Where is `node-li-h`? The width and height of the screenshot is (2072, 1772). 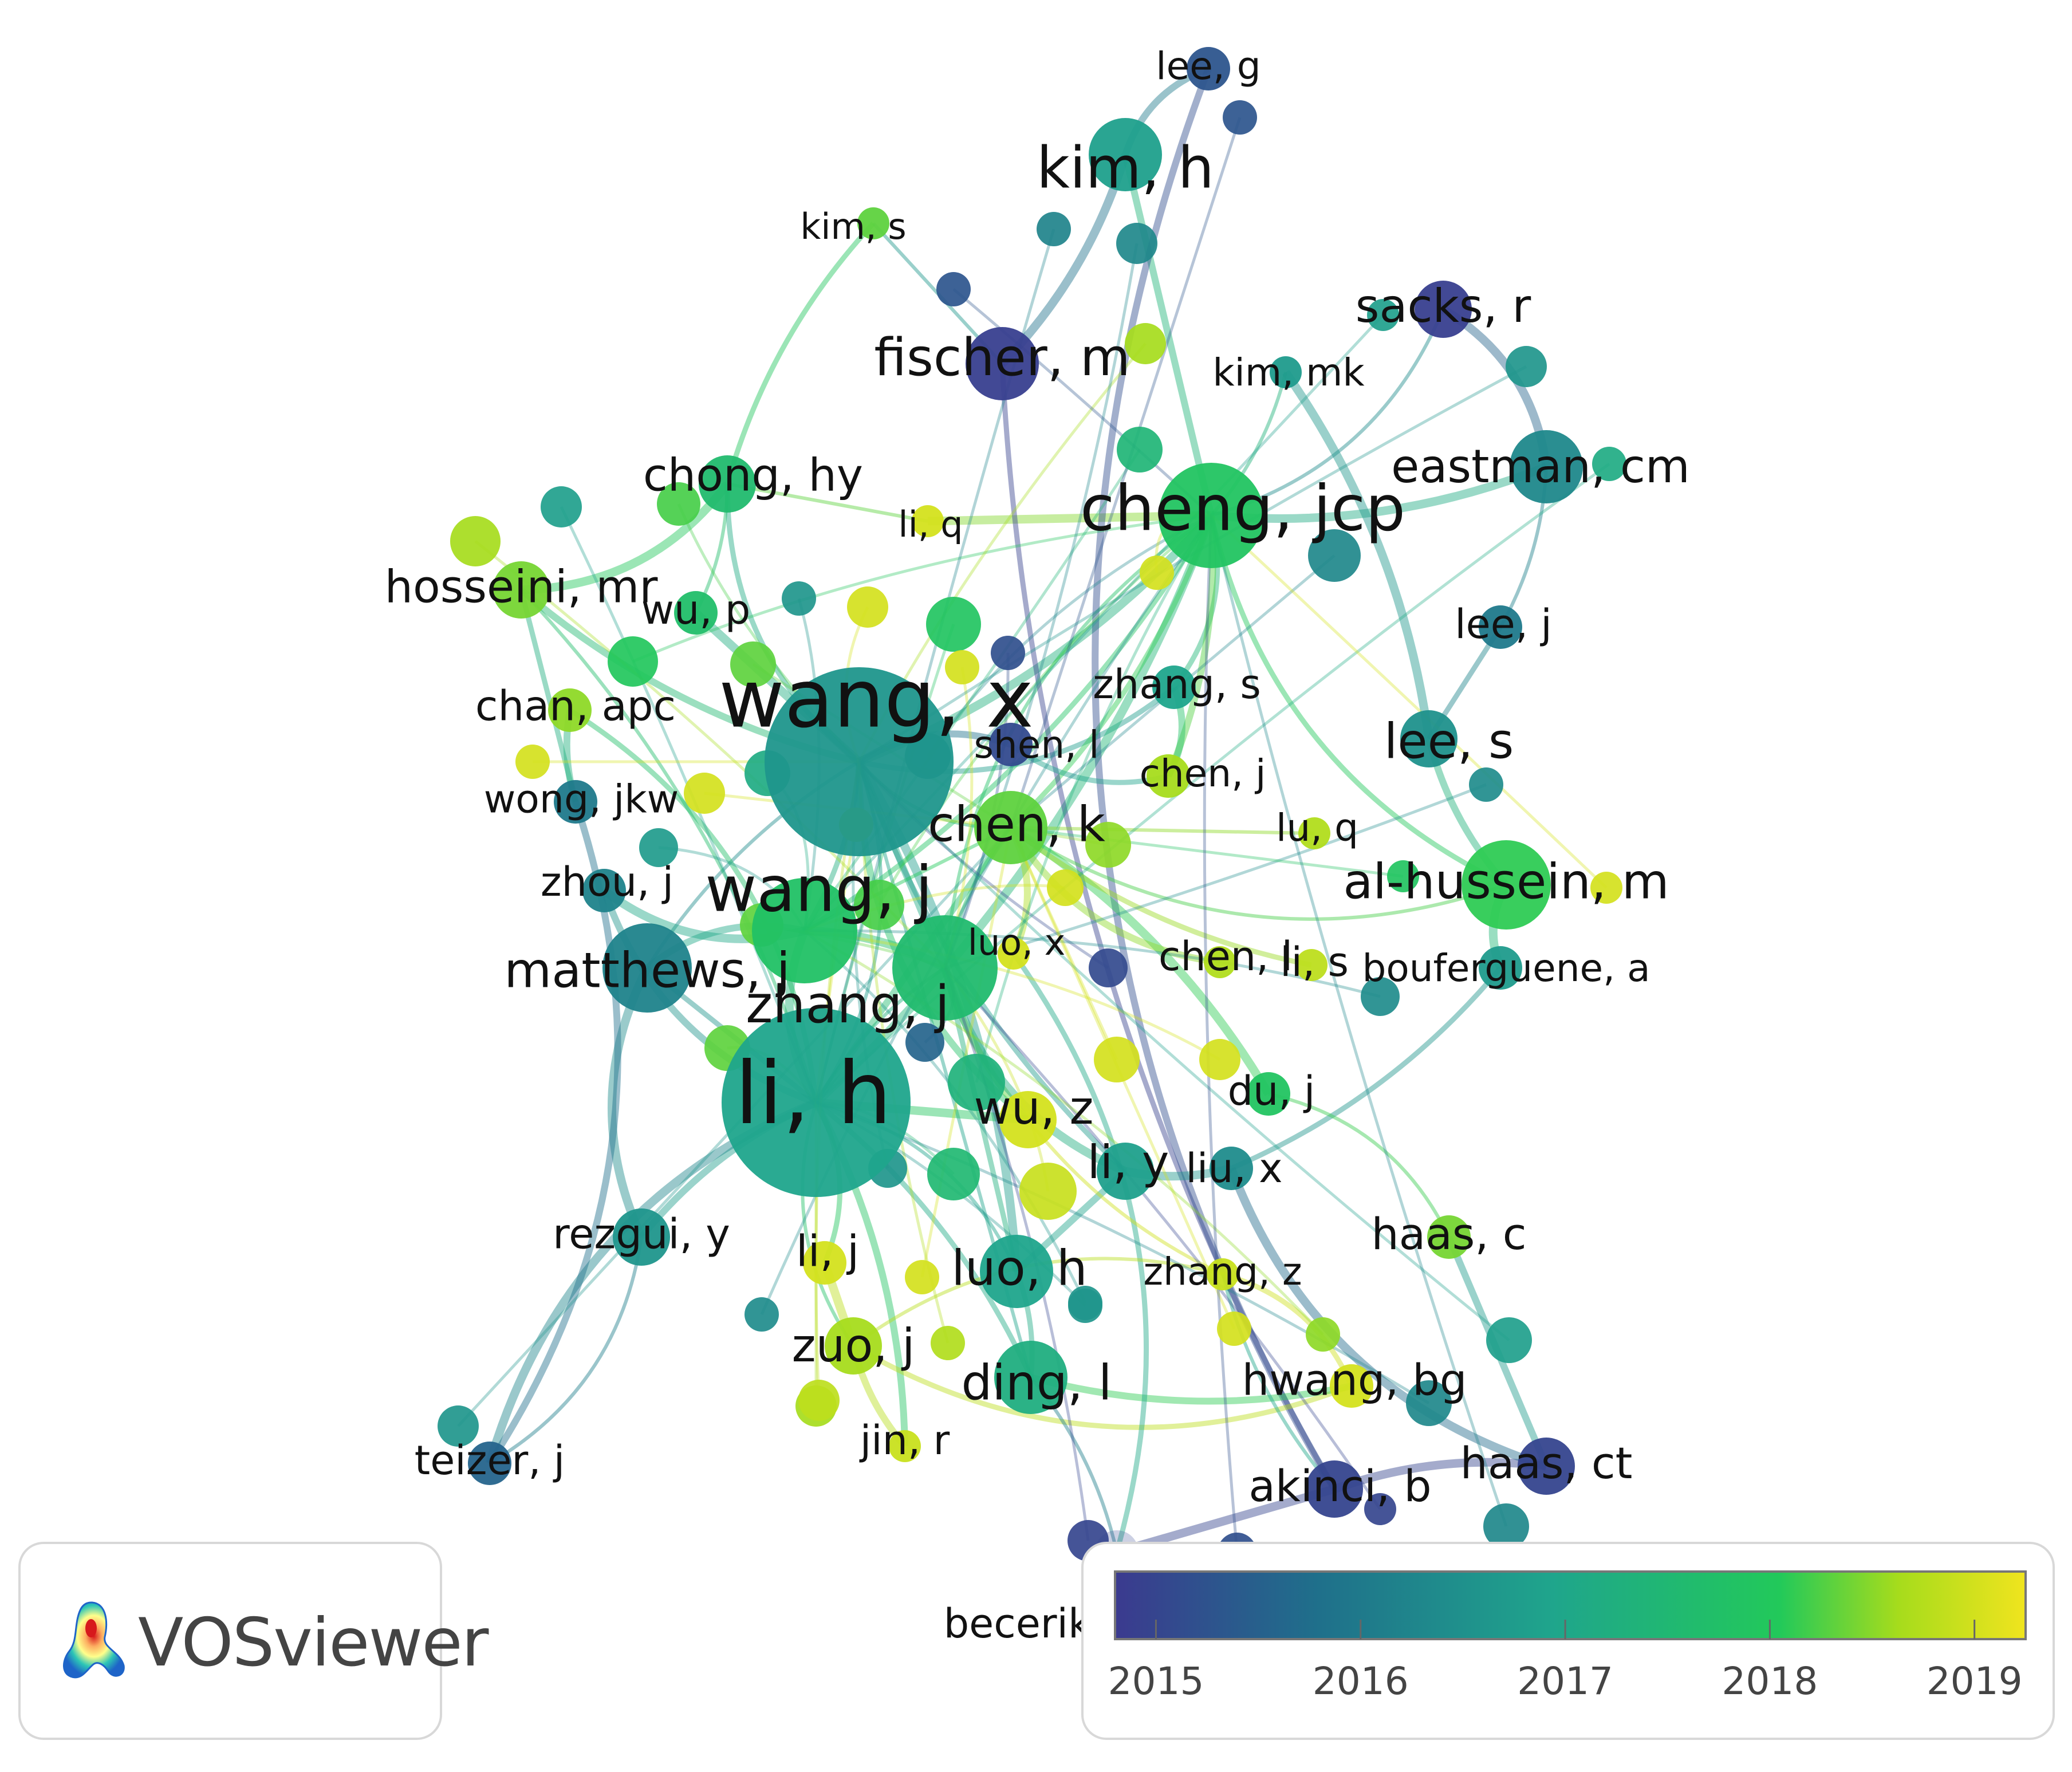 node-li-h is located at coordinates (816, 1102).